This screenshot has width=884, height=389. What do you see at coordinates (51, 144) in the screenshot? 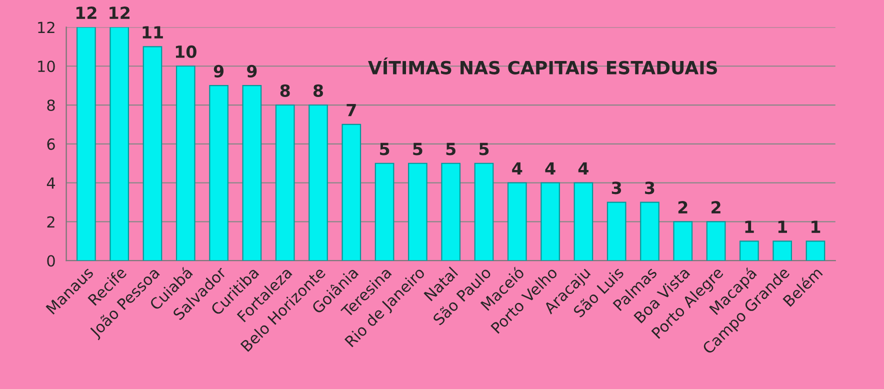
I see `y-tick-label: 6` at bounding box center [51, 144].